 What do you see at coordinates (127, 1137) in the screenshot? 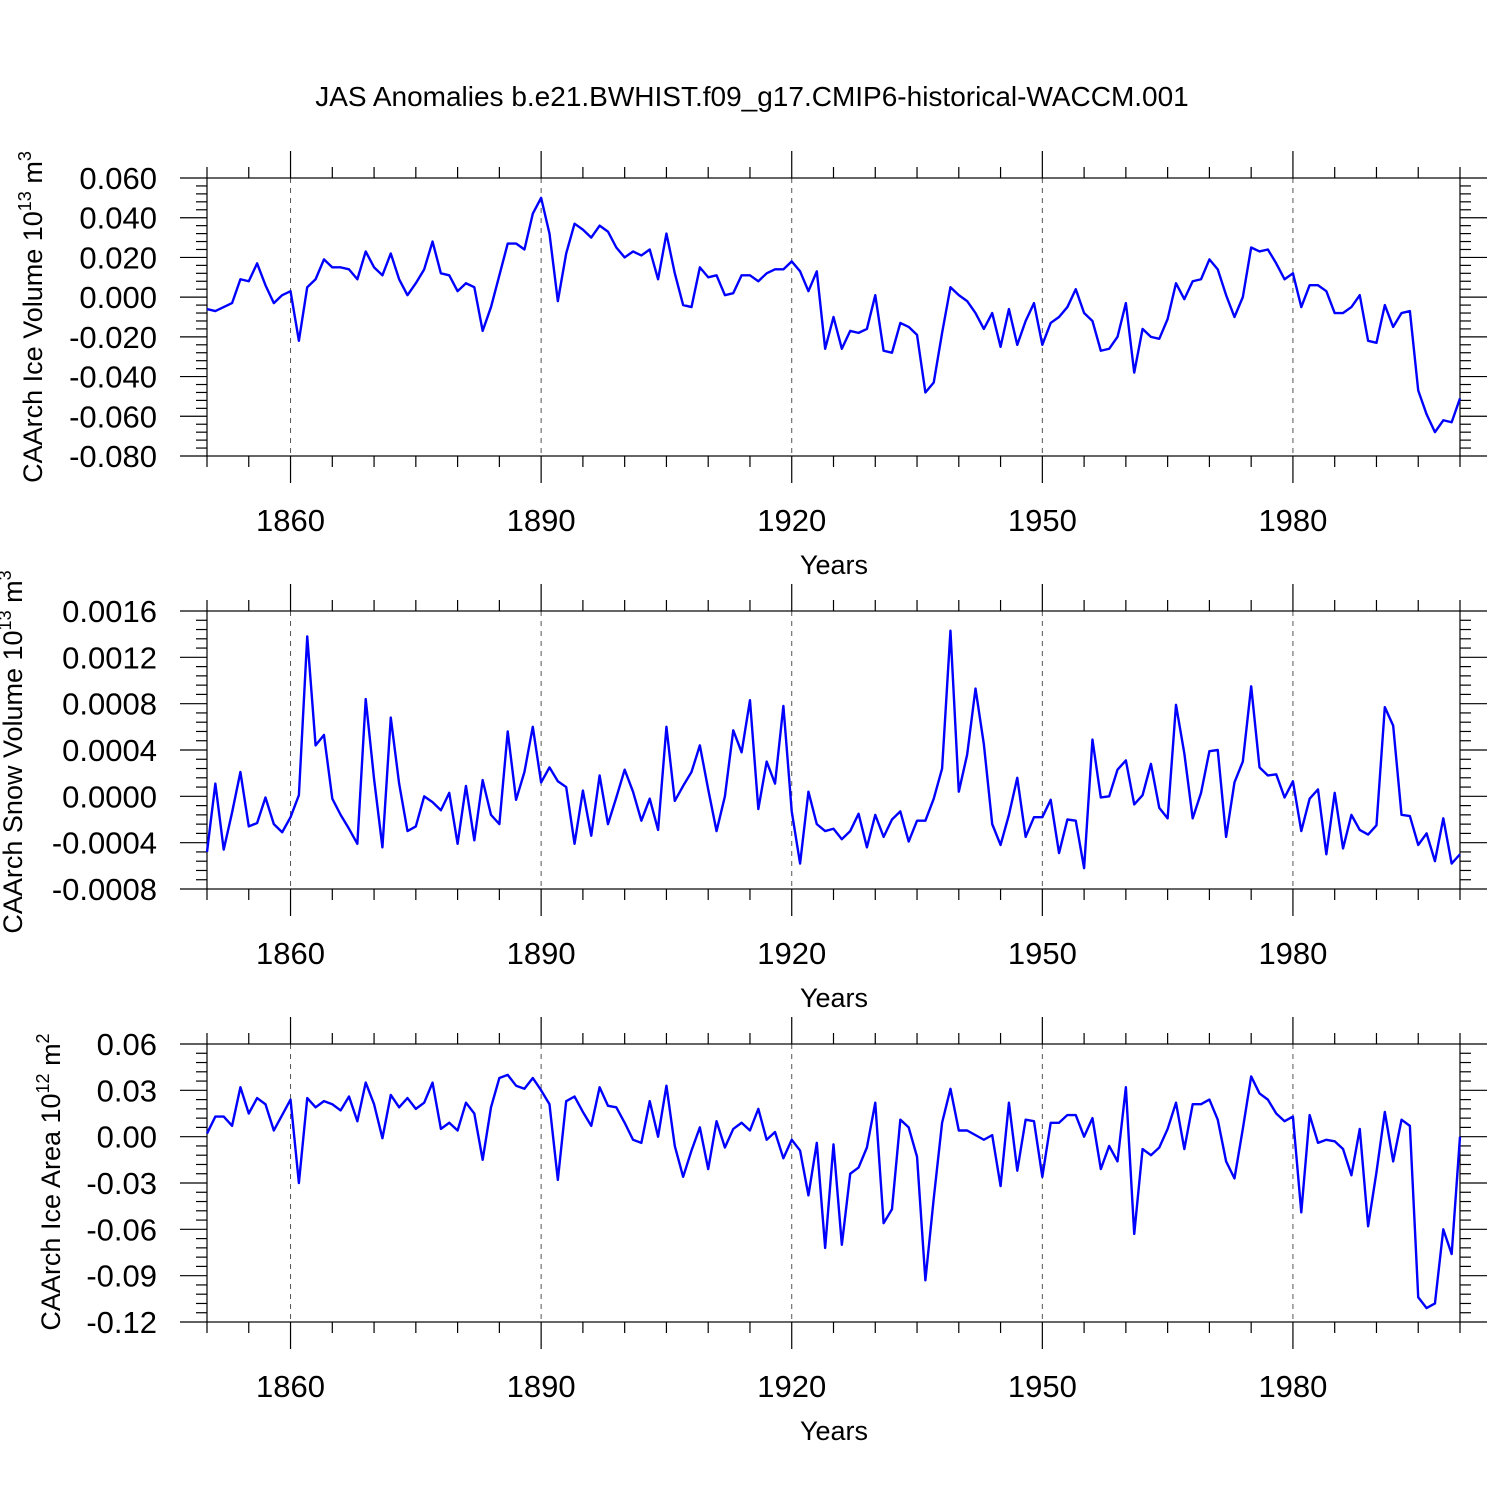
I see `y-tick-label: 0.00` at bounding box center [127, 1137].